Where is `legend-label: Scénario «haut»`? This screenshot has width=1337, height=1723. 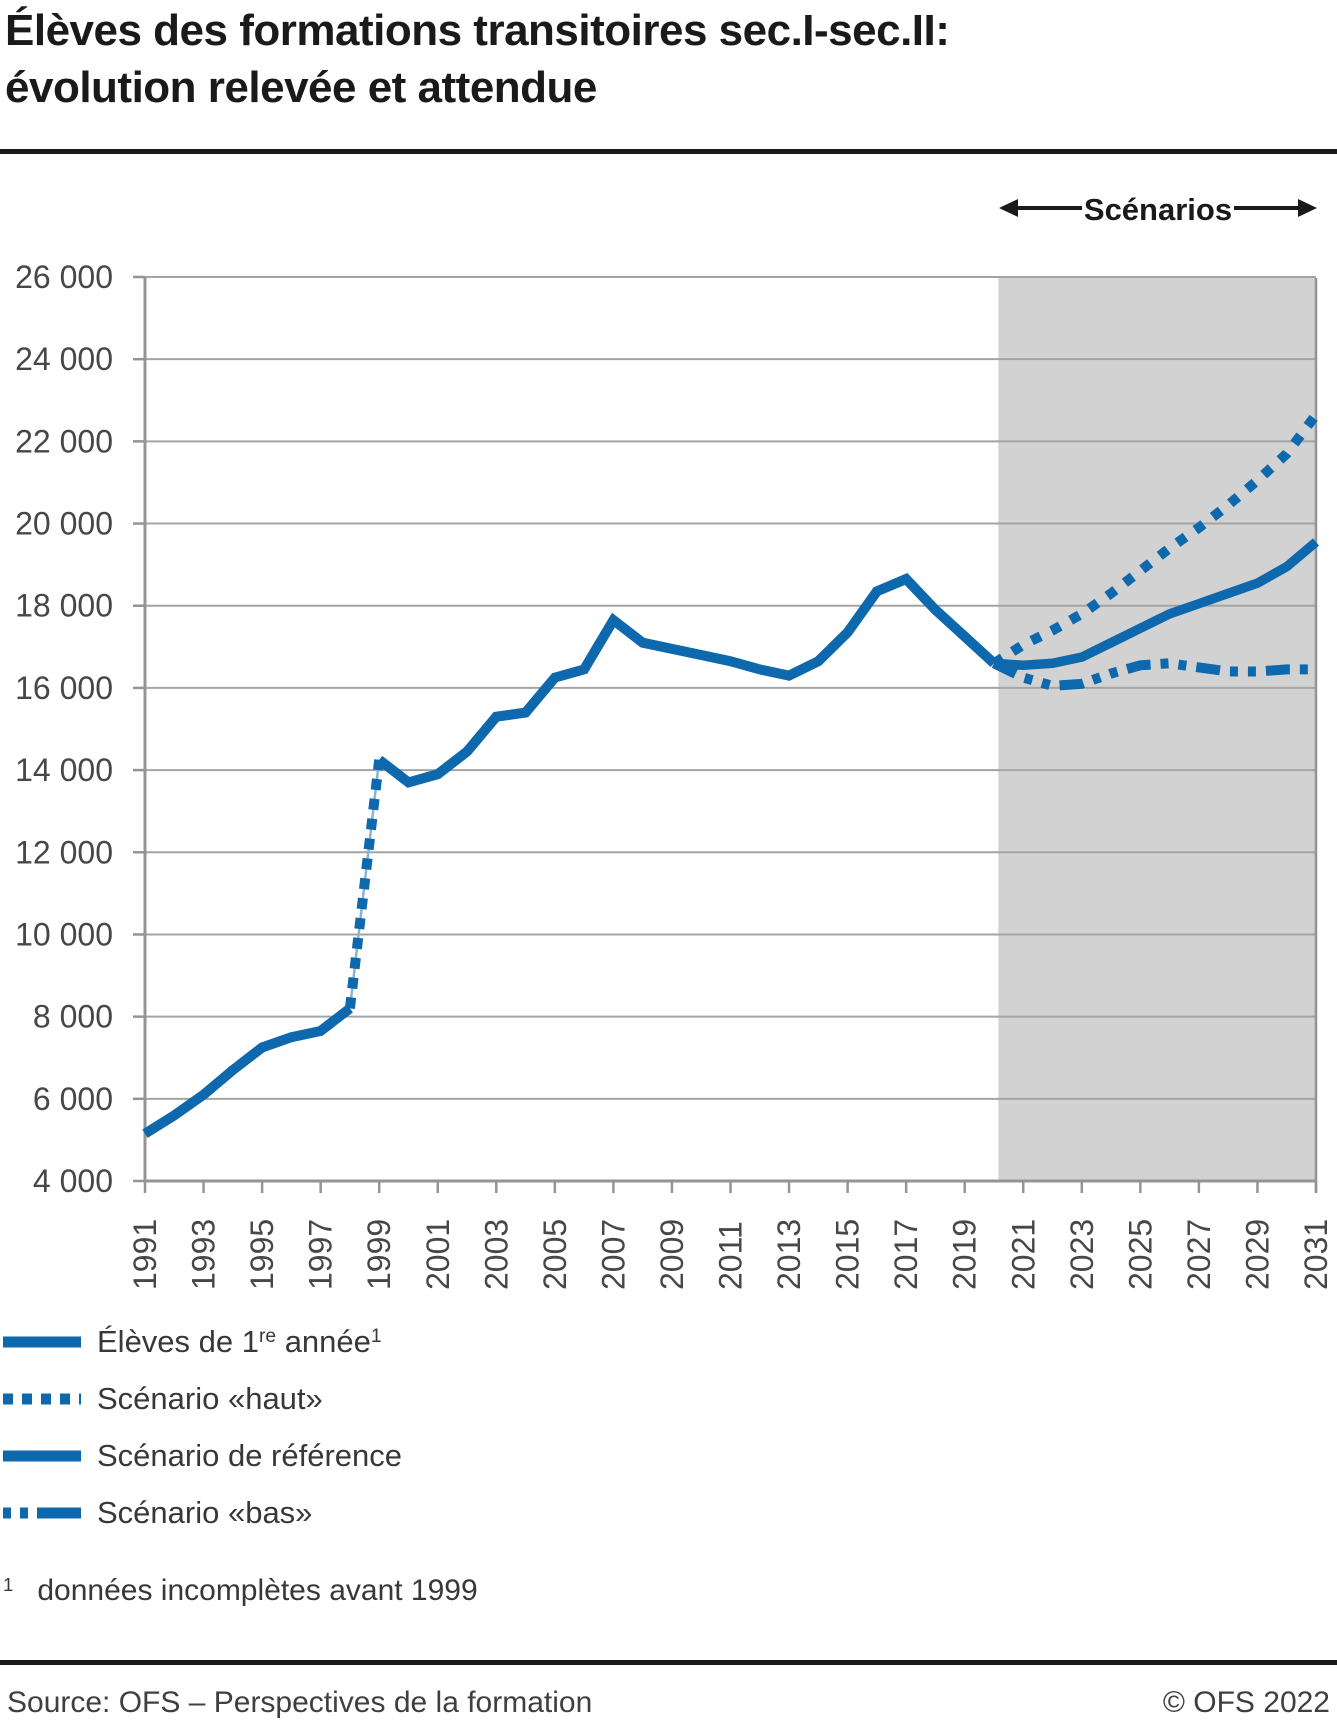
legend-label: Scénario «haut» is located at coordinates (210, 1399).